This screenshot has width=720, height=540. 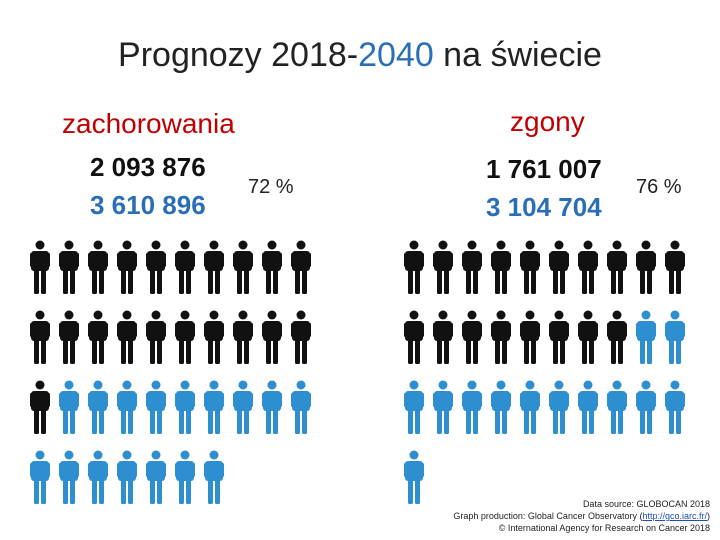 What do you see at coordinates (544, 169) in the screenshot?
I see `mortality-value-2018: 1 761 007` at bounding box center [544, 169].